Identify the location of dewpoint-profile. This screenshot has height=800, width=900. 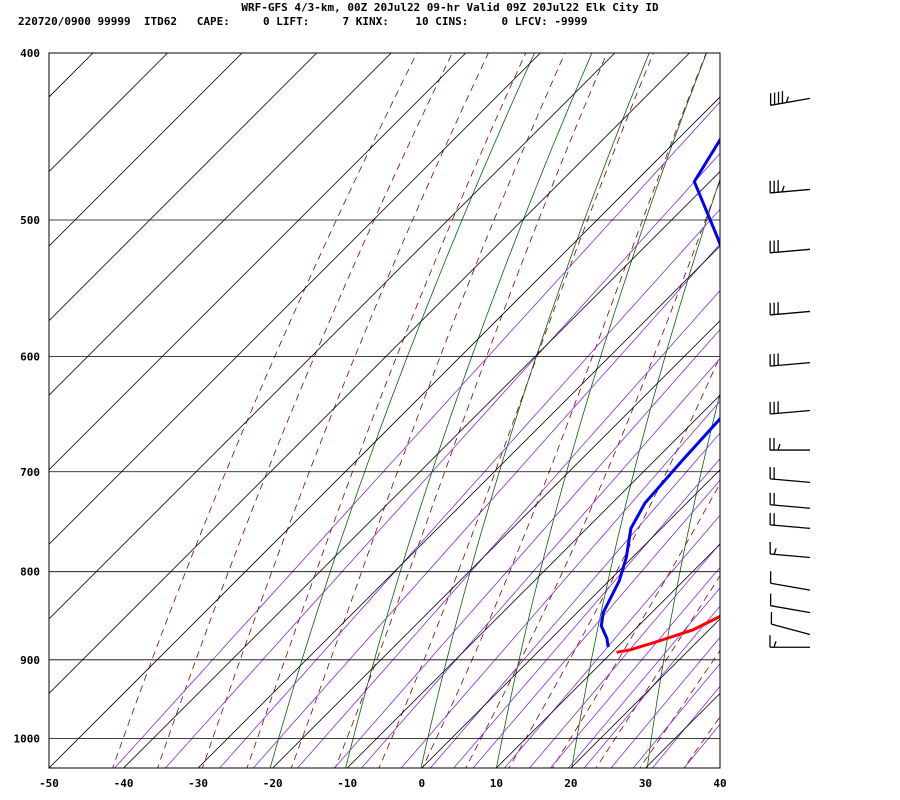
(659, 392).